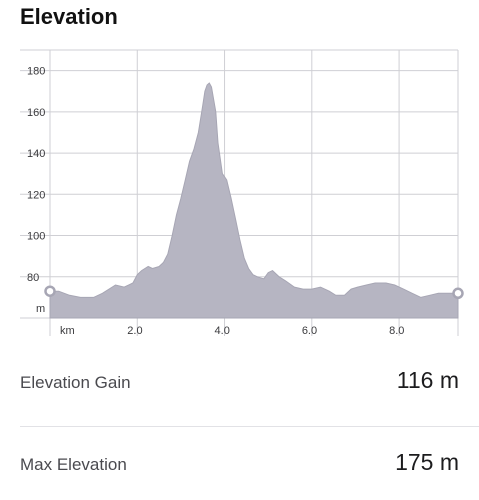 This screenshot has height=500, width=479. I want to click on y-unit-label: m, so click(40, 309).